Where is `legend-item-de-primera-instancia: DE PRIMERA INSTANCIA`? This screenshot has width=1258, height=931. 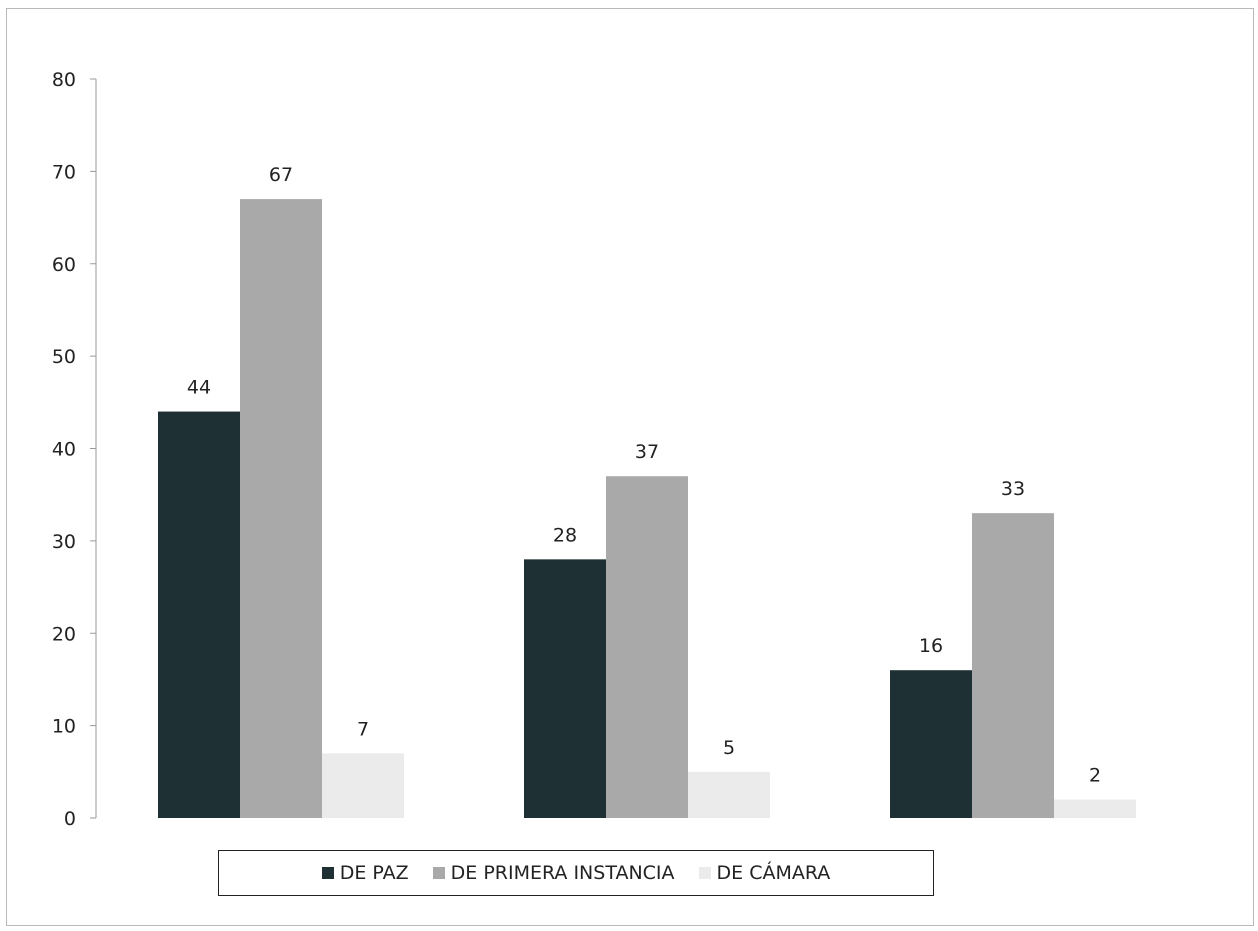
legend-item-de-primera-instancia: DE PRIMERA INSTANCIA is located at coordinates (553, 873).